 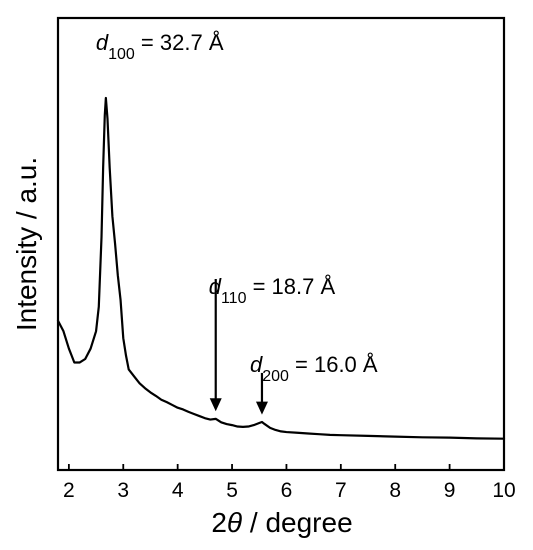 What do you see at coordinates (219, 522) in the screenshot?
I see `x-axis-title-prefix: 2` at bounding box center [219, 522].